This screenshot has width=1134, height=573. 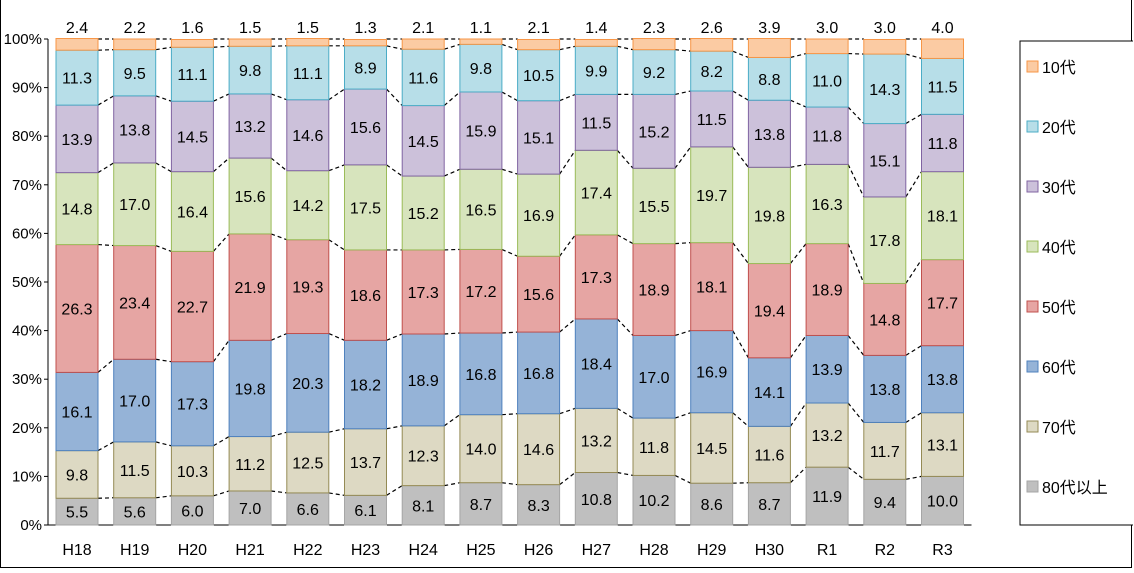 I want to click on data-label: 14.6, so click(x=307, y=136).